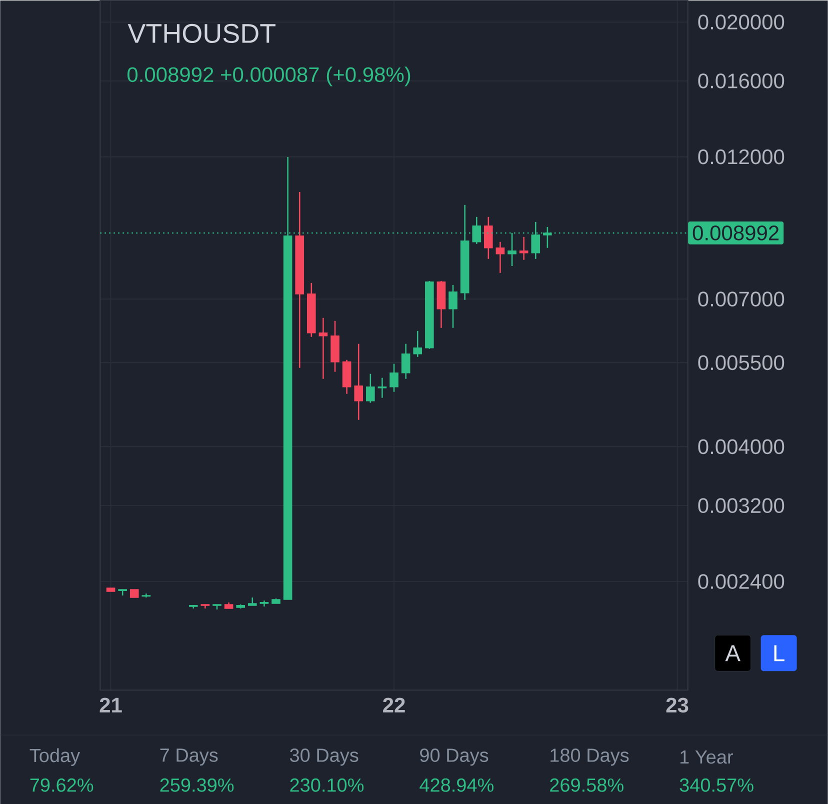  Describe the element at coordinates (457, 785) in the screenshot. I see `text: 428.94%` at that location.